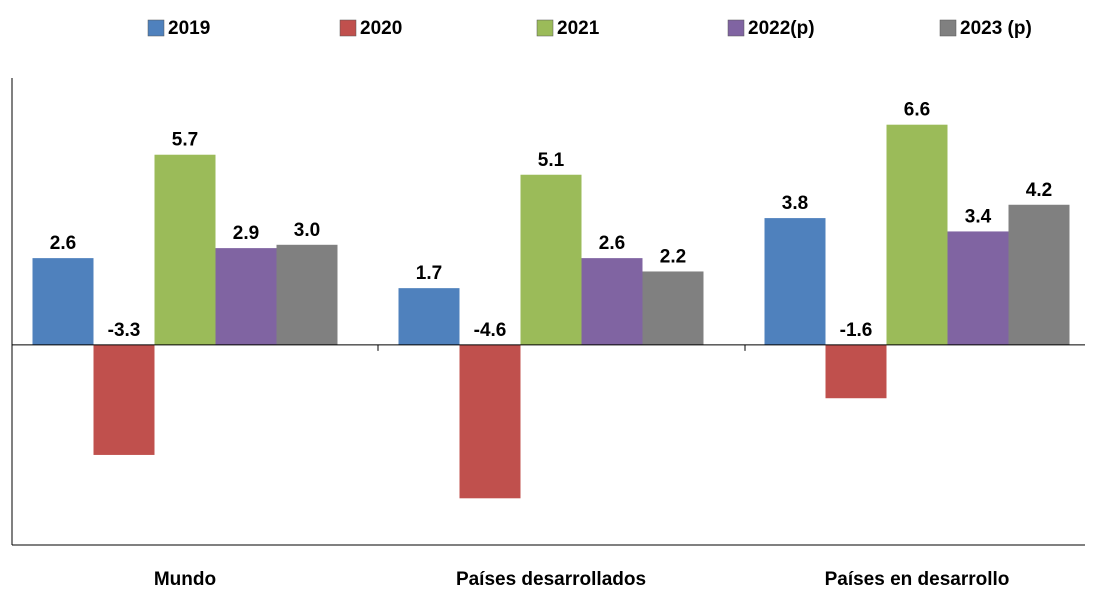 The width and height of the screenshot is (1097, 590). What do you see at coordinates (856, 330) in the screenshot?
I see `value-label: -1.6` at bounding box center [856, 330].